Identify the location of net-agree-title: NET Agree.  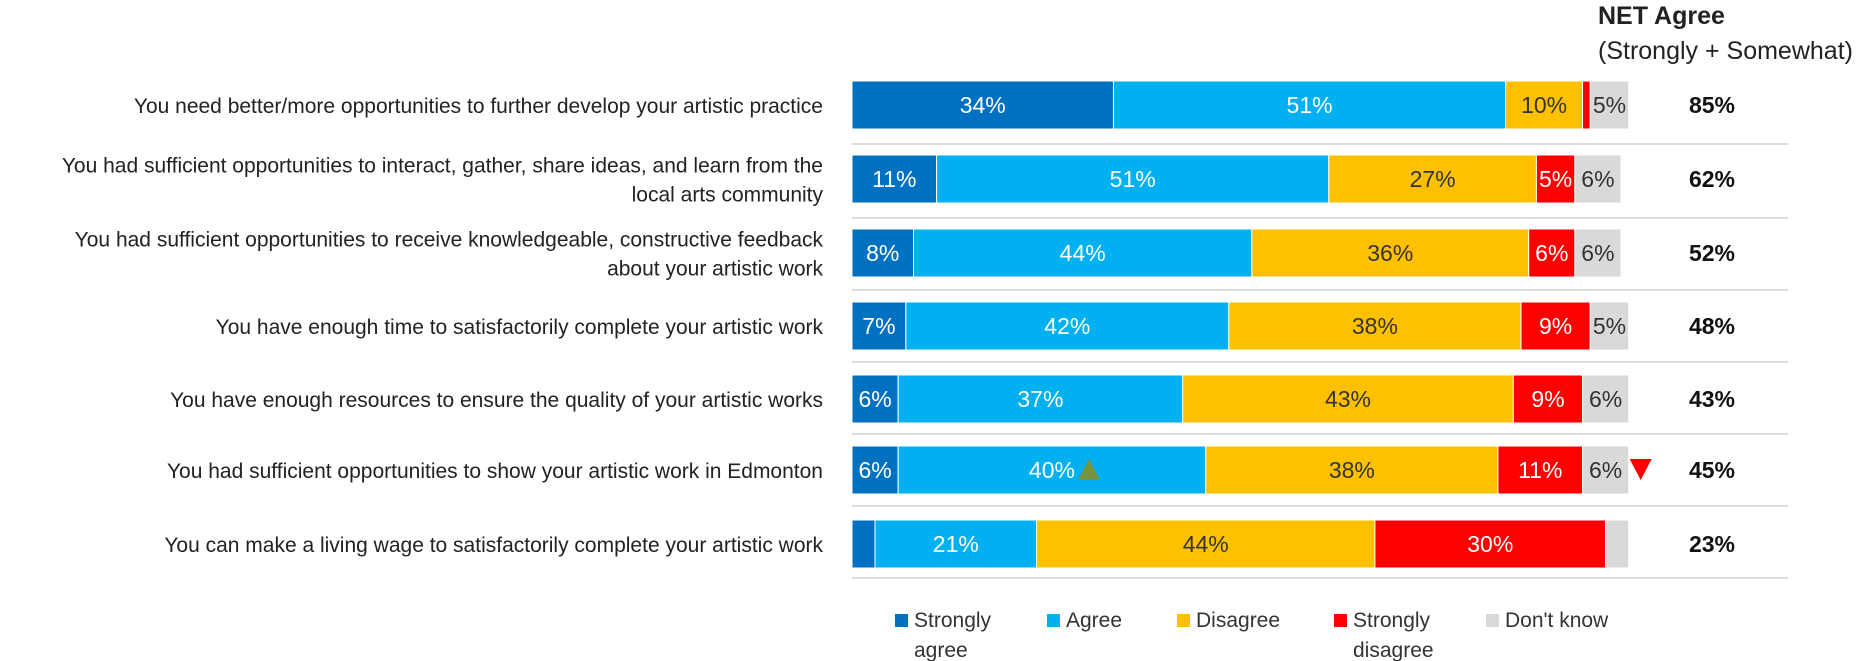
(1661, 16).